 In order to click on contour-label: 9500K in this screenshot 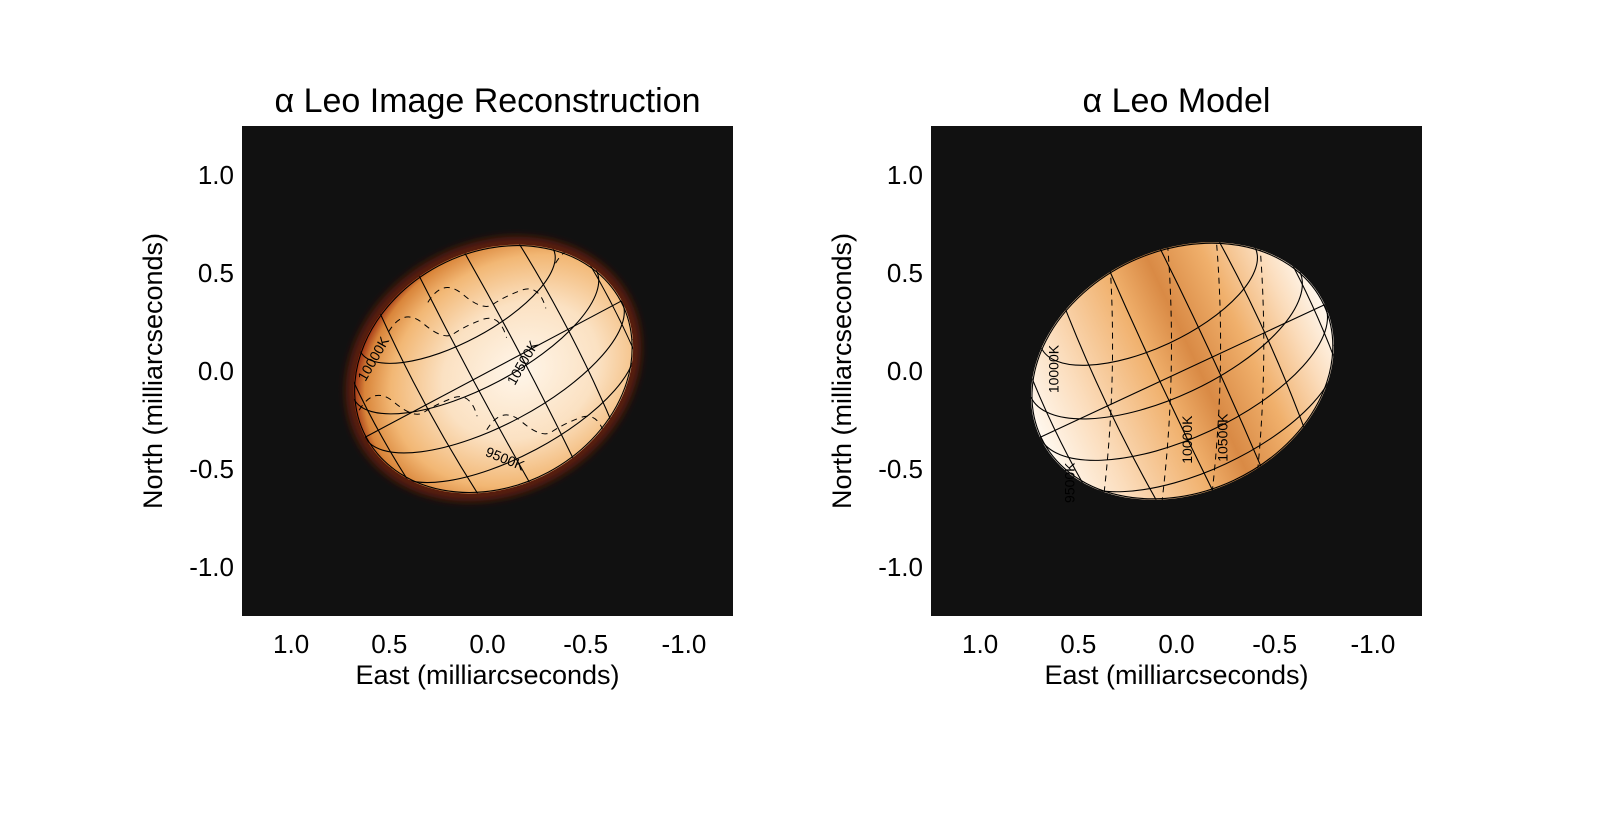, I will do `click(1069, 482)`.